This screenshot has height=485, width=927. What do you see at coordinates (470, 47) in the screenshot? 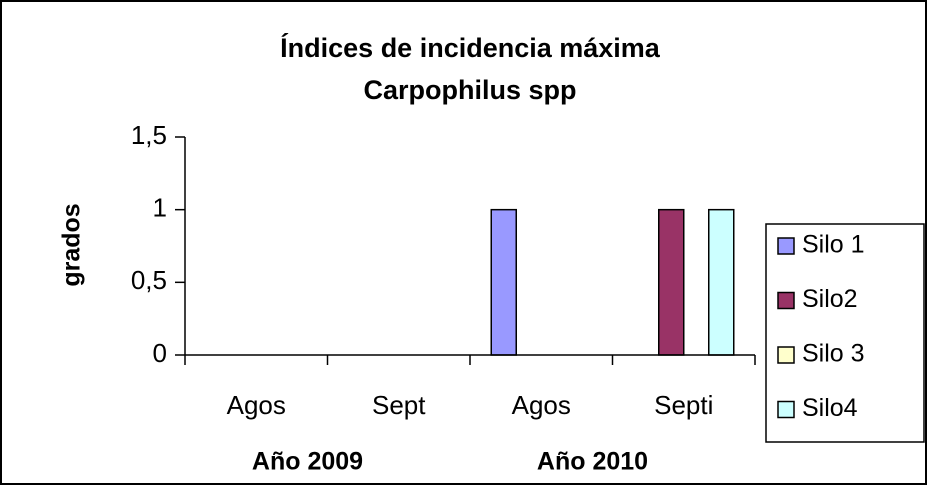
I see `chart-title: Índices de incidencia máxima` at bounding box center [470, 47].